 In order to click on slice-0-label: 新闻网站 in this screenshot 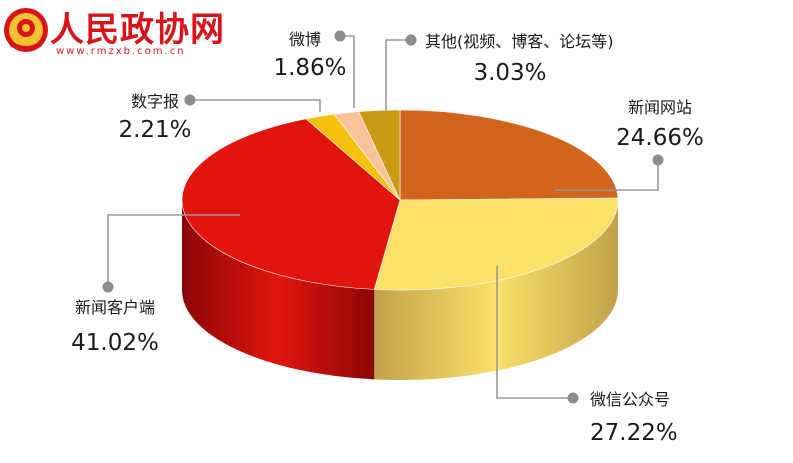, I will do `click(660, 107)`.